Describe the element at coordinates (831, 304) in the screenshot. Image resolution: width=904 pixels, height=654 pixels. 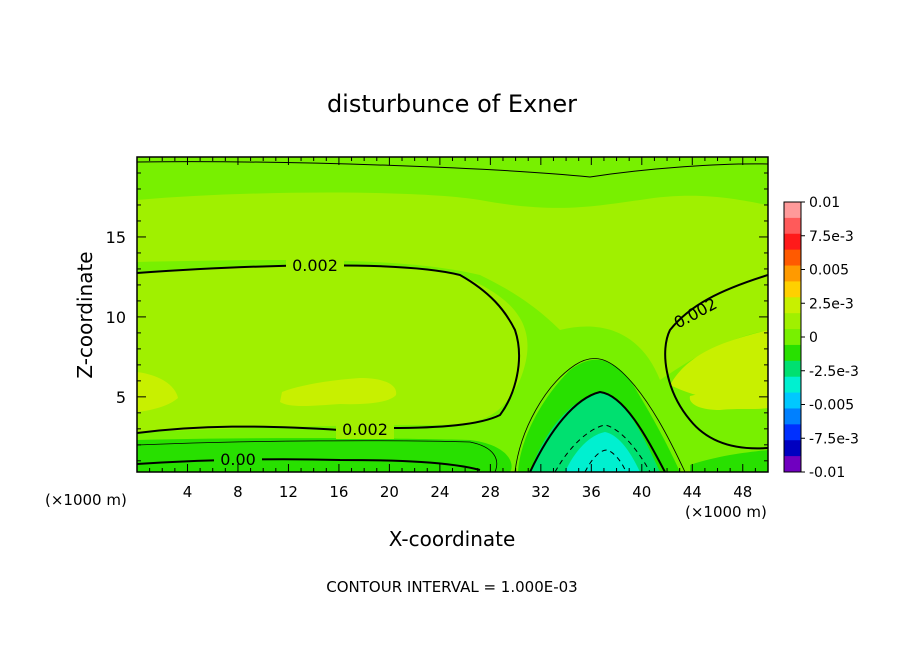
I see `colorbar-label: 2.5e-3` at that location.